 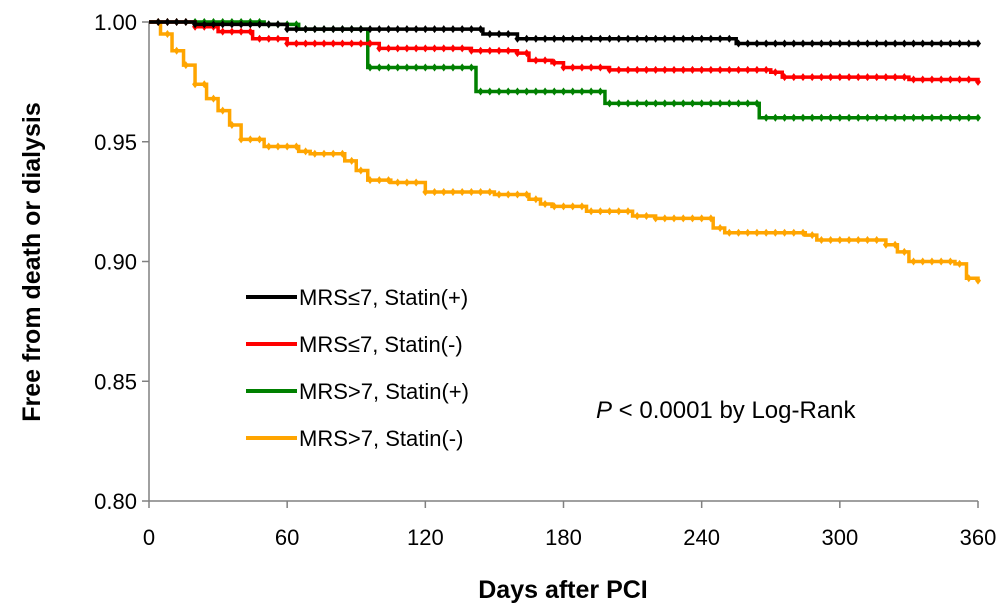 I want to click on legend-label: MRS>7, Statin(-), so click(x=381, y=438).